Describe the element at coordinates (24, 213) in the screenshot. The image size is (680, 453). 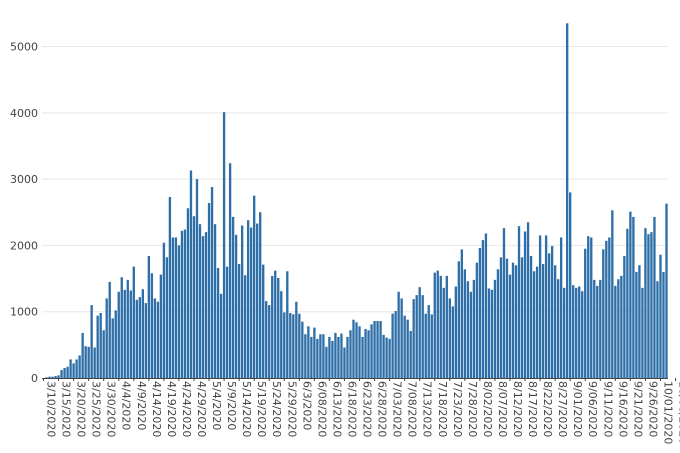
I see `y-tick-labels: 0 1000 2000 3000 4000 5000` at that location.